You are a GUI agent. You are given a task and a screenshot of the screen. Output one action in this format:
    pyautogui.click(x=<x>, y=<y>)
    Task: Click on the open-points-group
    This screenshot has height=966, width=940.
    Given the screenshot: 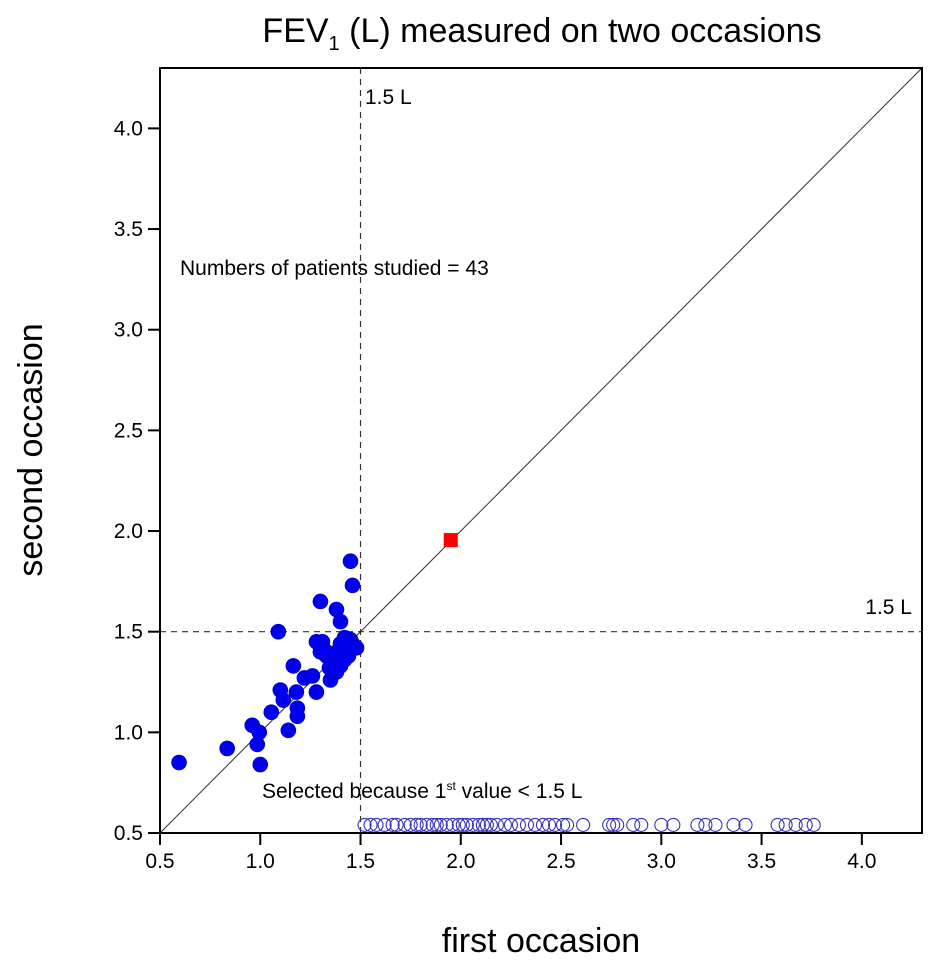 What is the action you would take?
    pyautogui.click(x=589, y=824)
    